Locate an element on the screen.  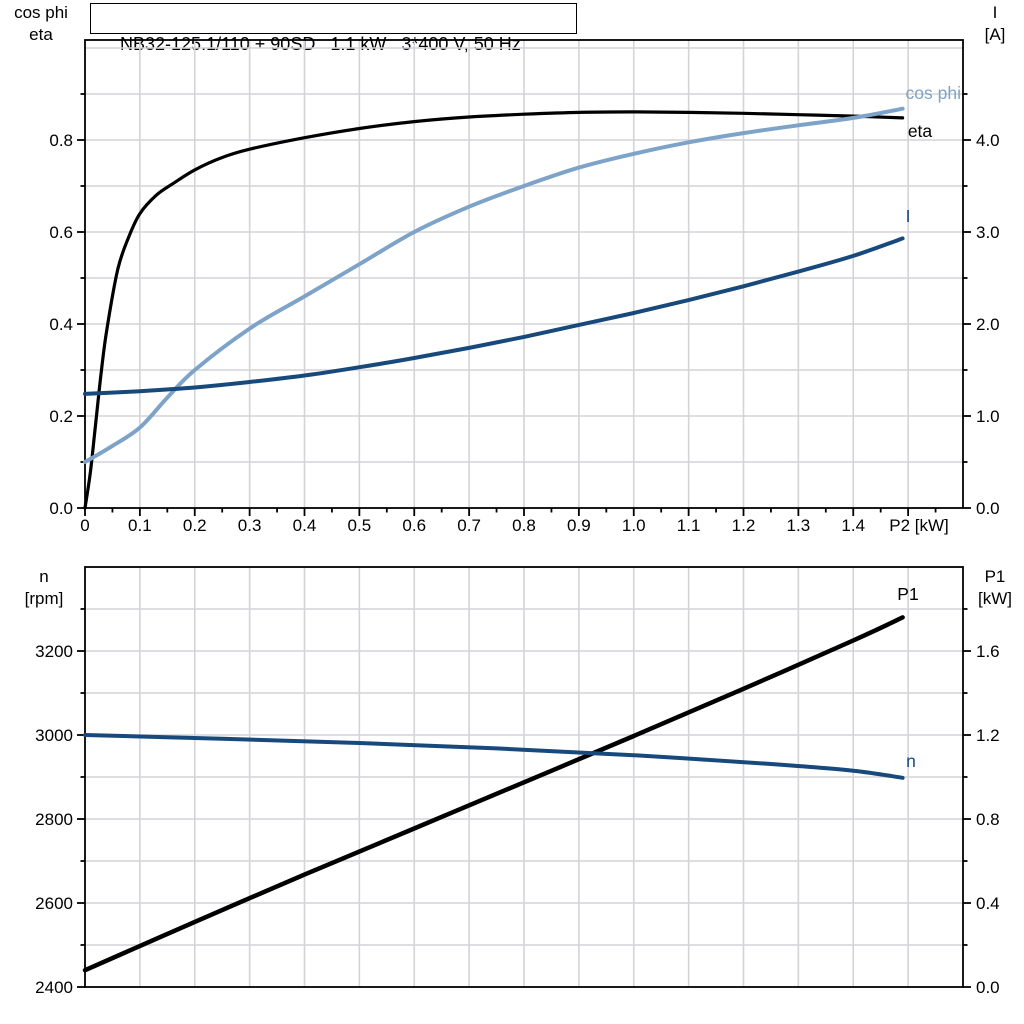
right-tick-label: 4.0 is located at coordinates (988, 140).